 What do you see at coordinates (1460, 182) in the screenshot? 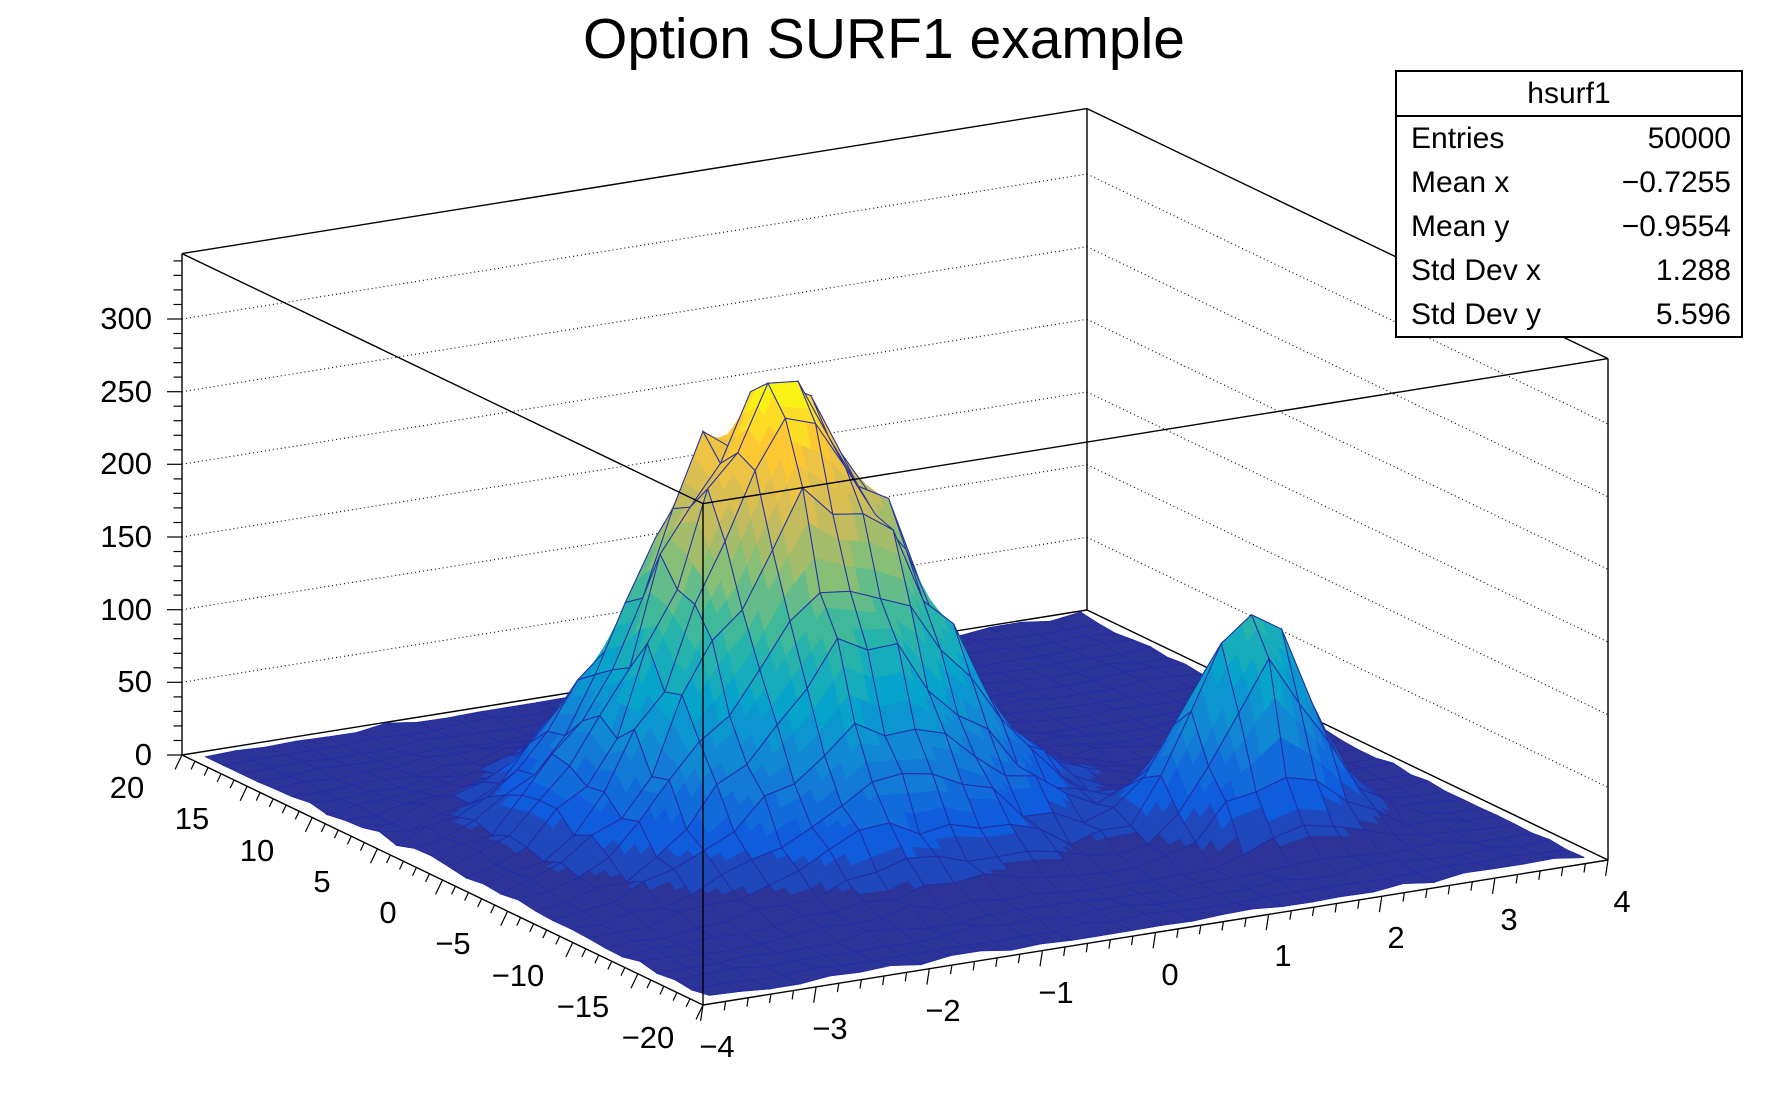
I see `stat-label: Mean x` at bounding box center [1460, 182].